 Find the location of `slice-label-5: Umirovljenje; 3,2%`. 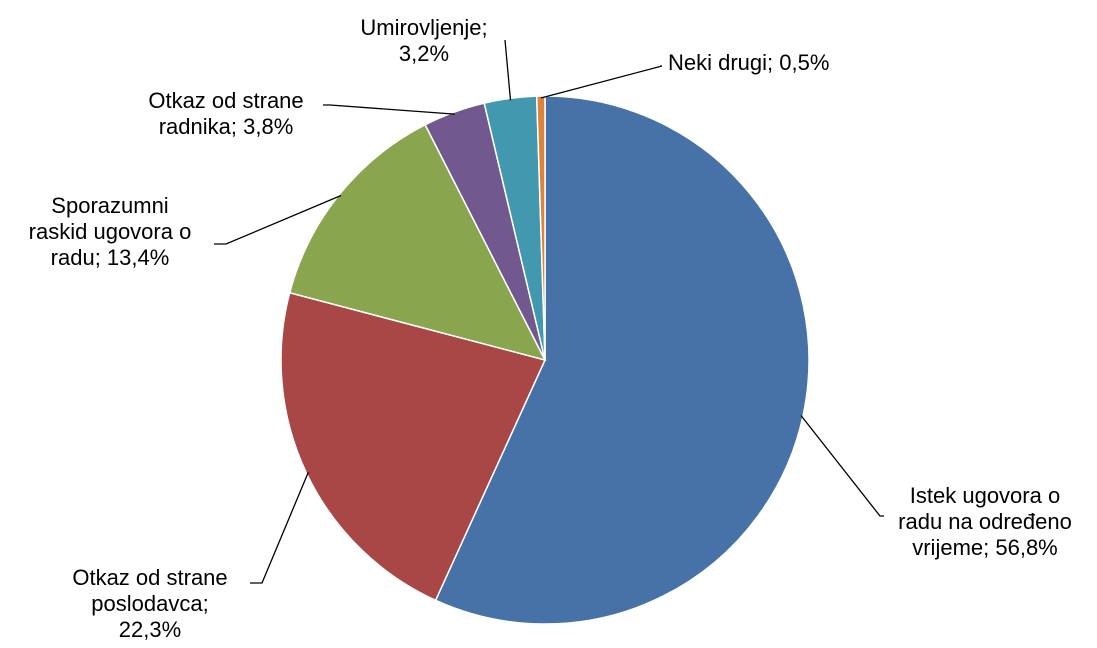

slice-label-5: Umirovljenje; 3,2% is located at coordinates (423, 40).